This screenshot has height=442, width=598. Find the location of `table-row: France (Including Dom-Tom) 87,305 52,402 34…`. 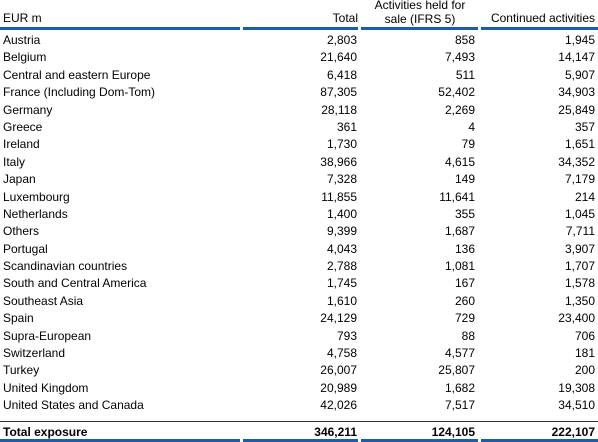

table-row: France (Including Dom-Tom) 87,305 52,402 34… is located at coordinates (299, 92).